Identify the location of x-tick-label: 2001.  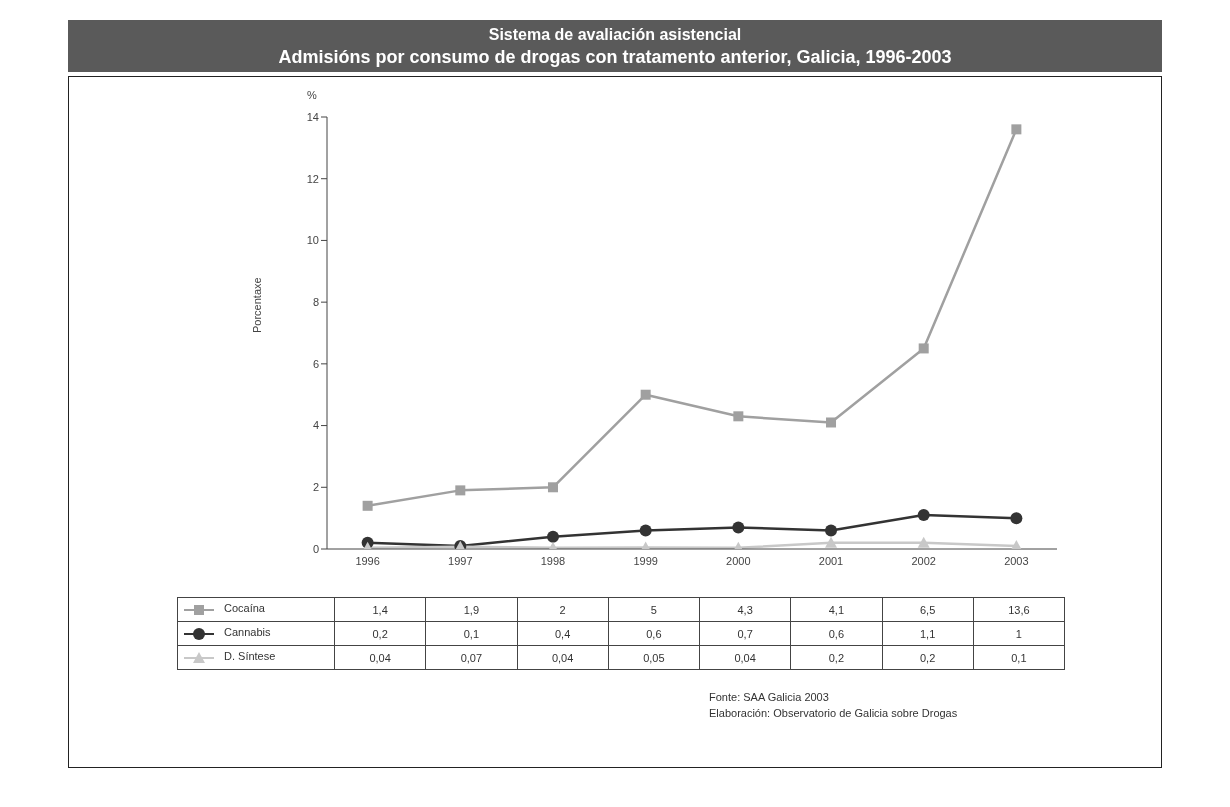
(831, 560).